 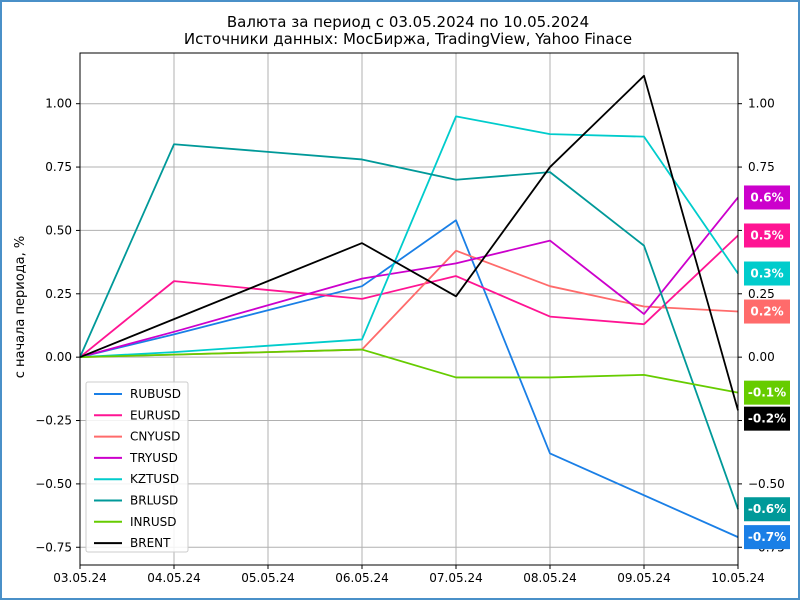 I want to click on y-tick-label-right: 0.00, so click(x=761, y=357).